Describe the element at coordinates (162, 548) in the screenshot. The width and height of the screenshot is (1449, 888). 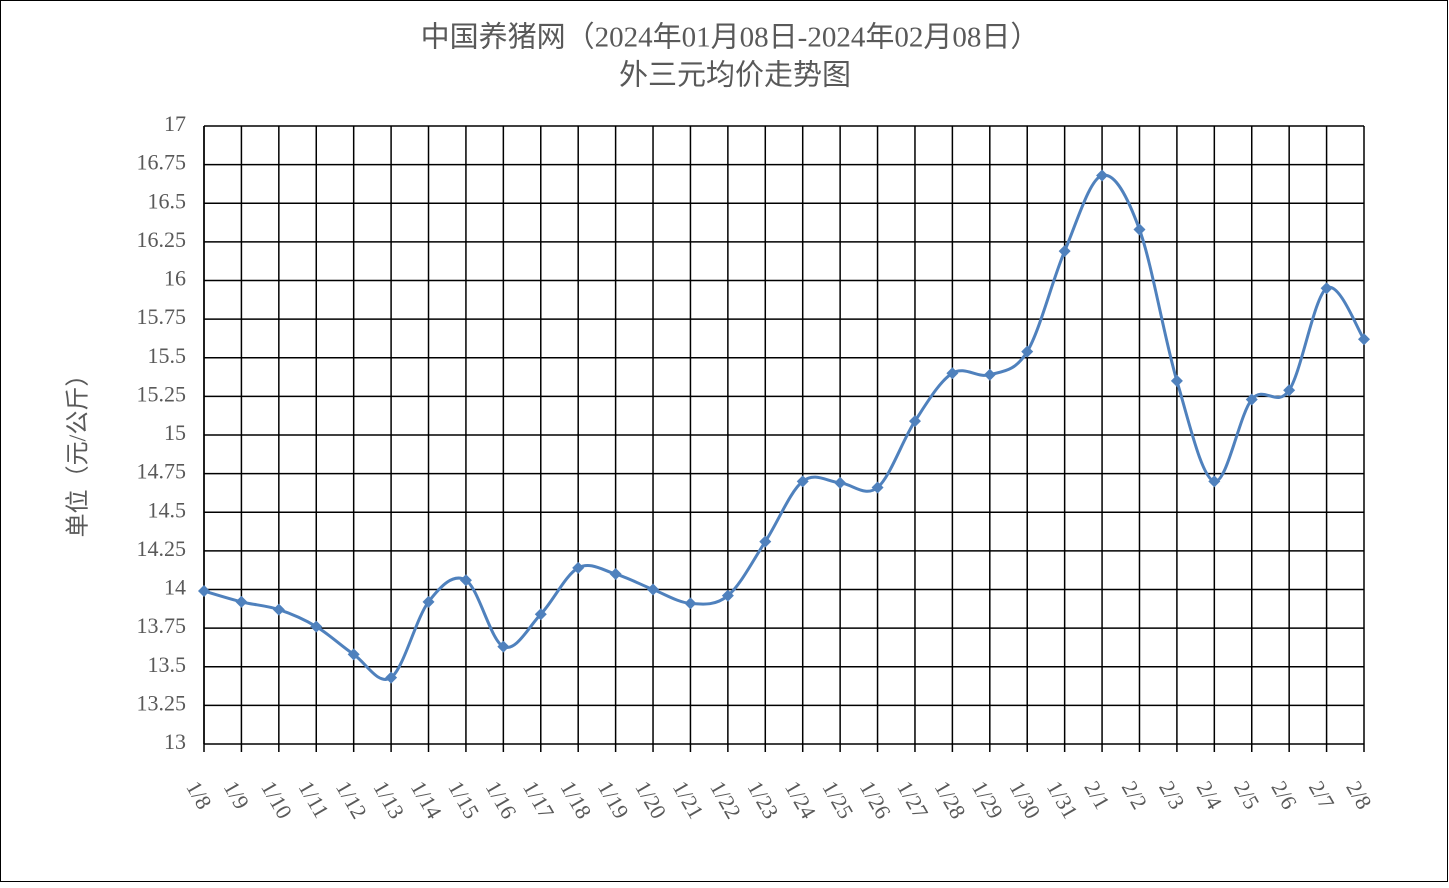
I see `y-tick-label: 14.25` at that location.